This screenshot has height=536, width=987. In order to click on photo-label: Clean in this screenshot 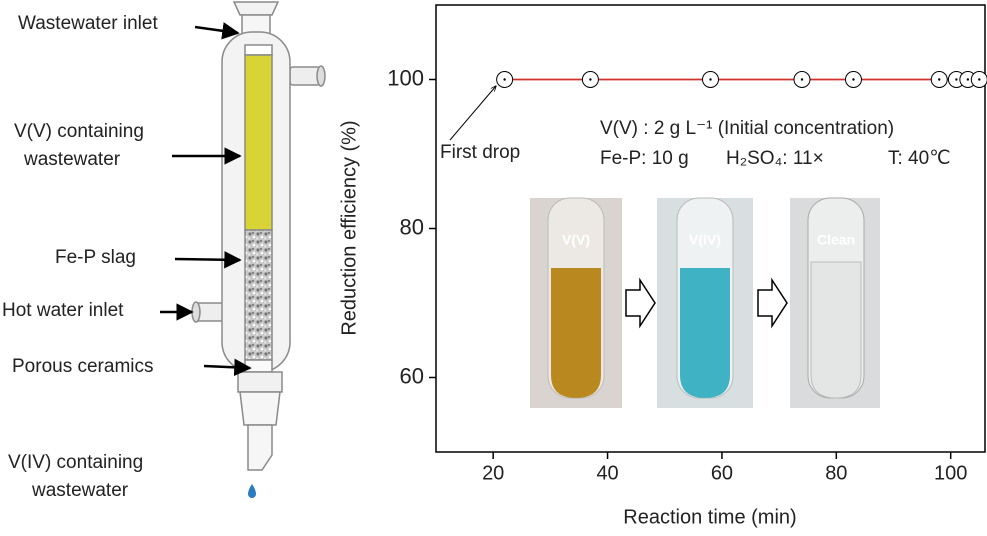, I will do `click(836, 240)`.